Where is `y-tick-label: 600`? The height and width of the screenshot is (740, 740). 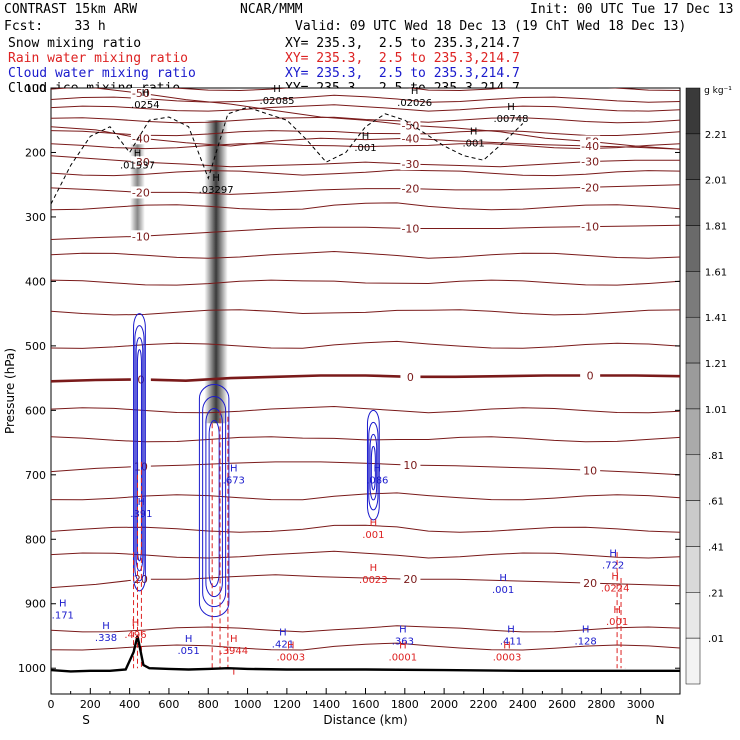
y-tick-label: 600 is located at coordinates (35, 410).